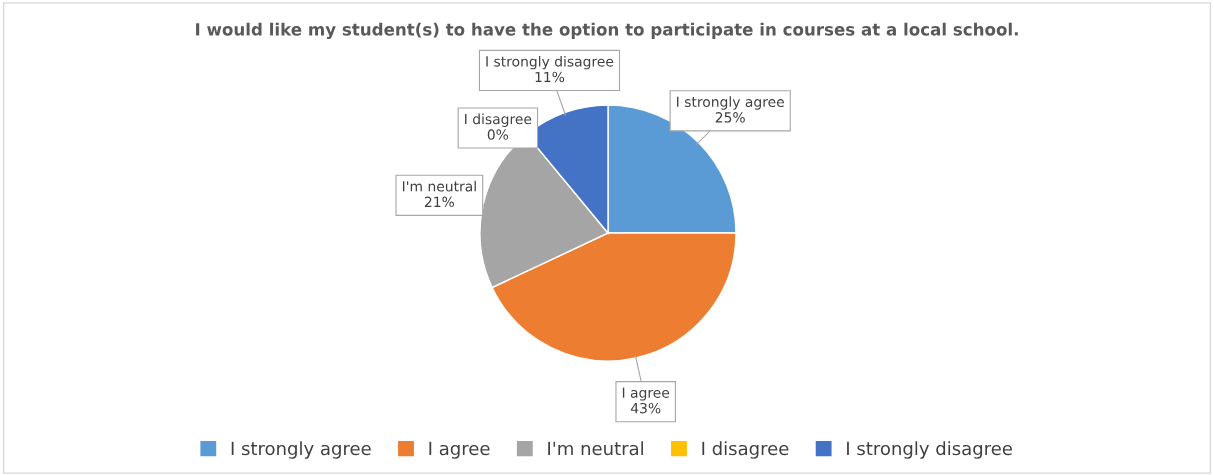 The height and width of the screenshot is (475, 1214). I want to click on slice-label: I strongly disagree, so click(550, 62).